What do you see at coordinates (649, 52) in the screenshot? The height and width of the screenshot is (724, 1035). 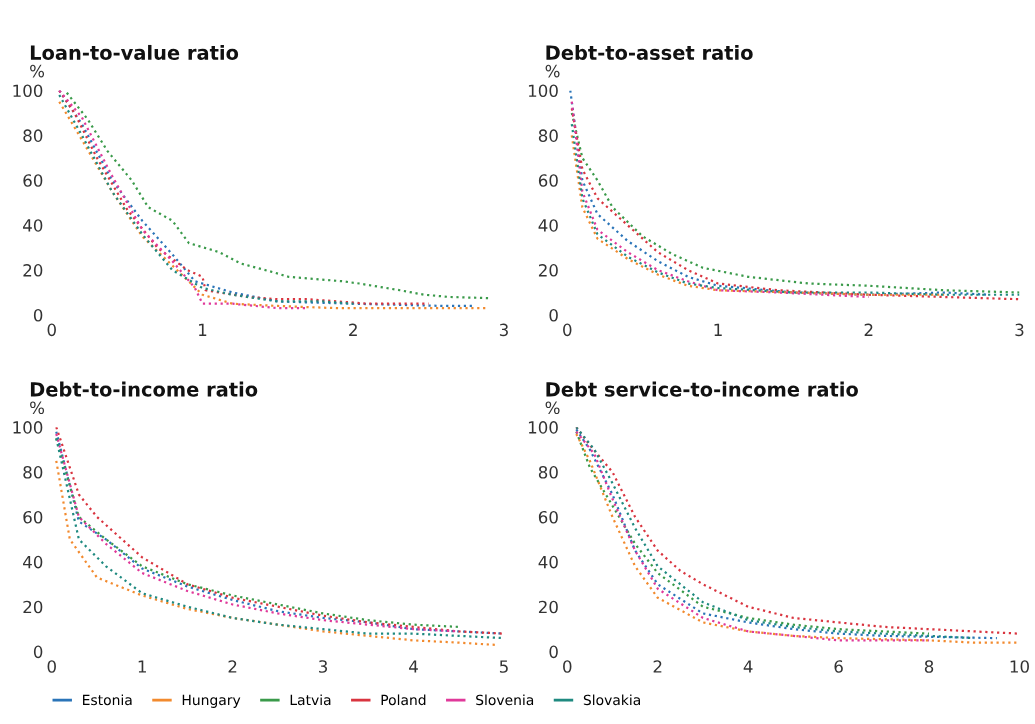 I see `chart-title: Debt-to-asset ratio` at bounding box center [649, 52].